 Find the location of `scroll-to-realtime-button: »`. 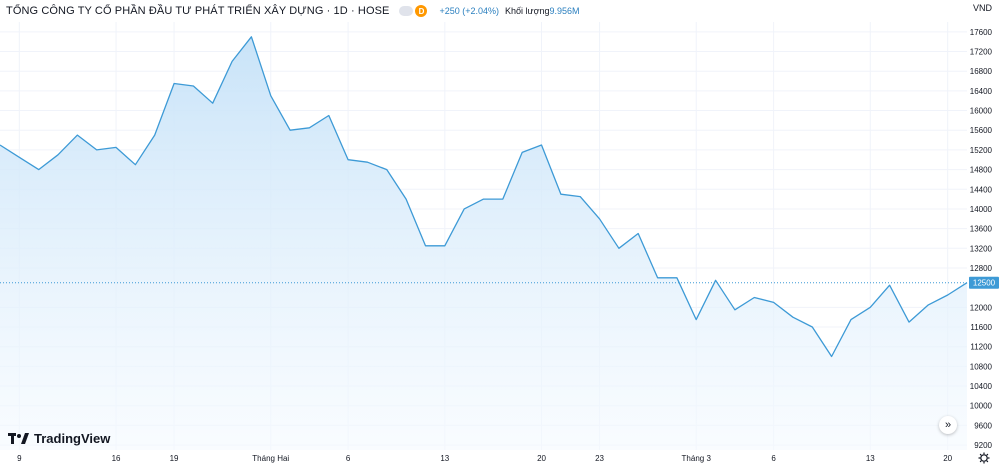

scroll-to-realtime-button: » is located at coordinates (948, 425).